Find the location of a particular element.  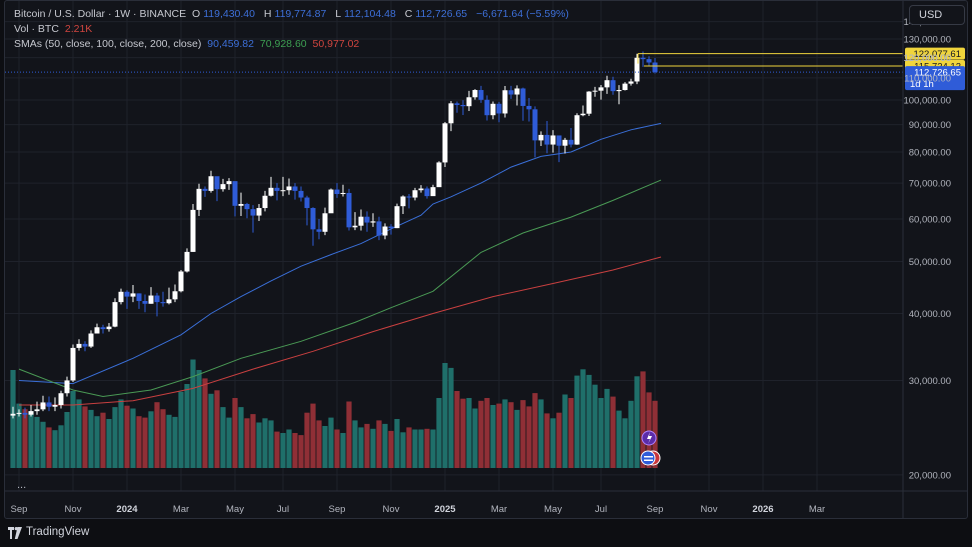

y-tick-label: 130,000.00 is located at coordinates (927, 39).